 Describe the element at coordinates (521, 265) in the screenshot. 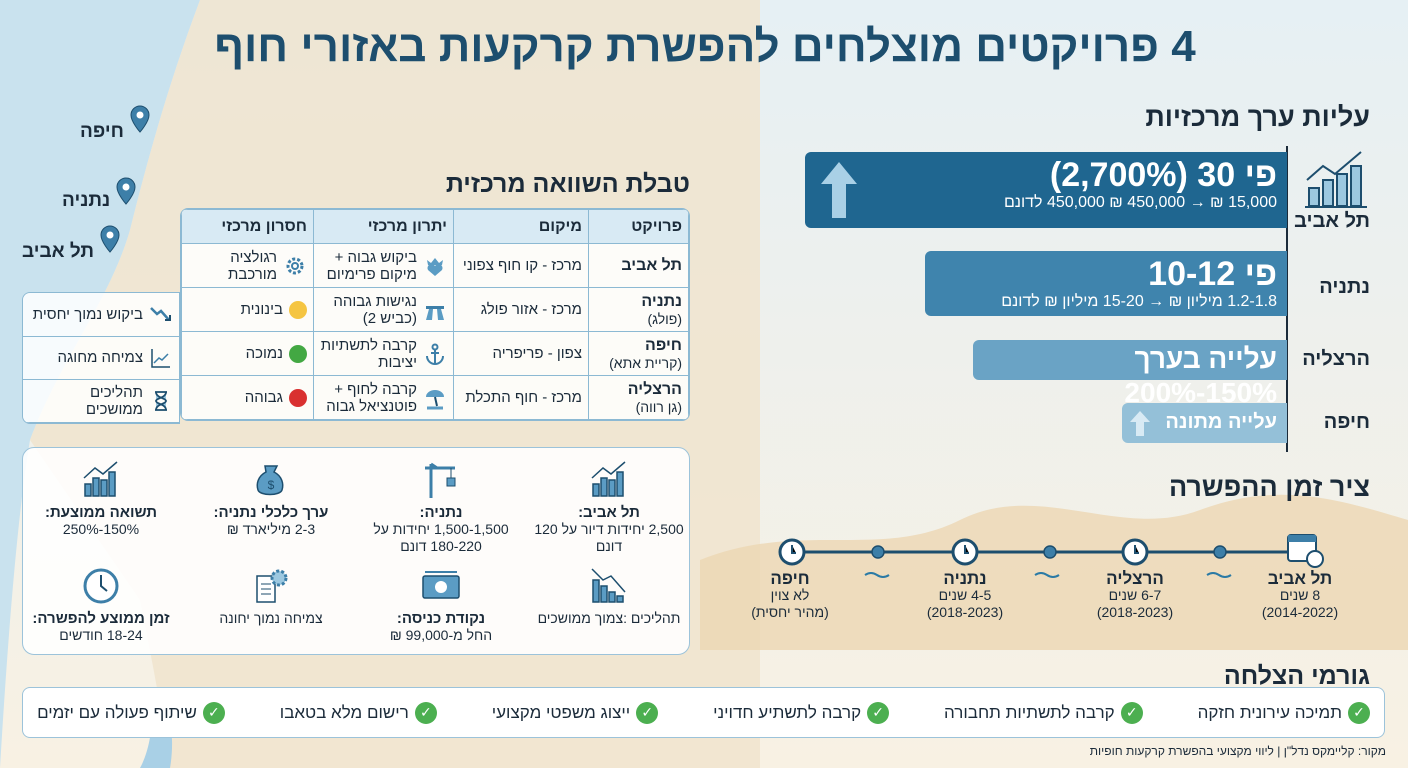

I see `cell-location: מרכז - קו חוף צפוני` at that location.